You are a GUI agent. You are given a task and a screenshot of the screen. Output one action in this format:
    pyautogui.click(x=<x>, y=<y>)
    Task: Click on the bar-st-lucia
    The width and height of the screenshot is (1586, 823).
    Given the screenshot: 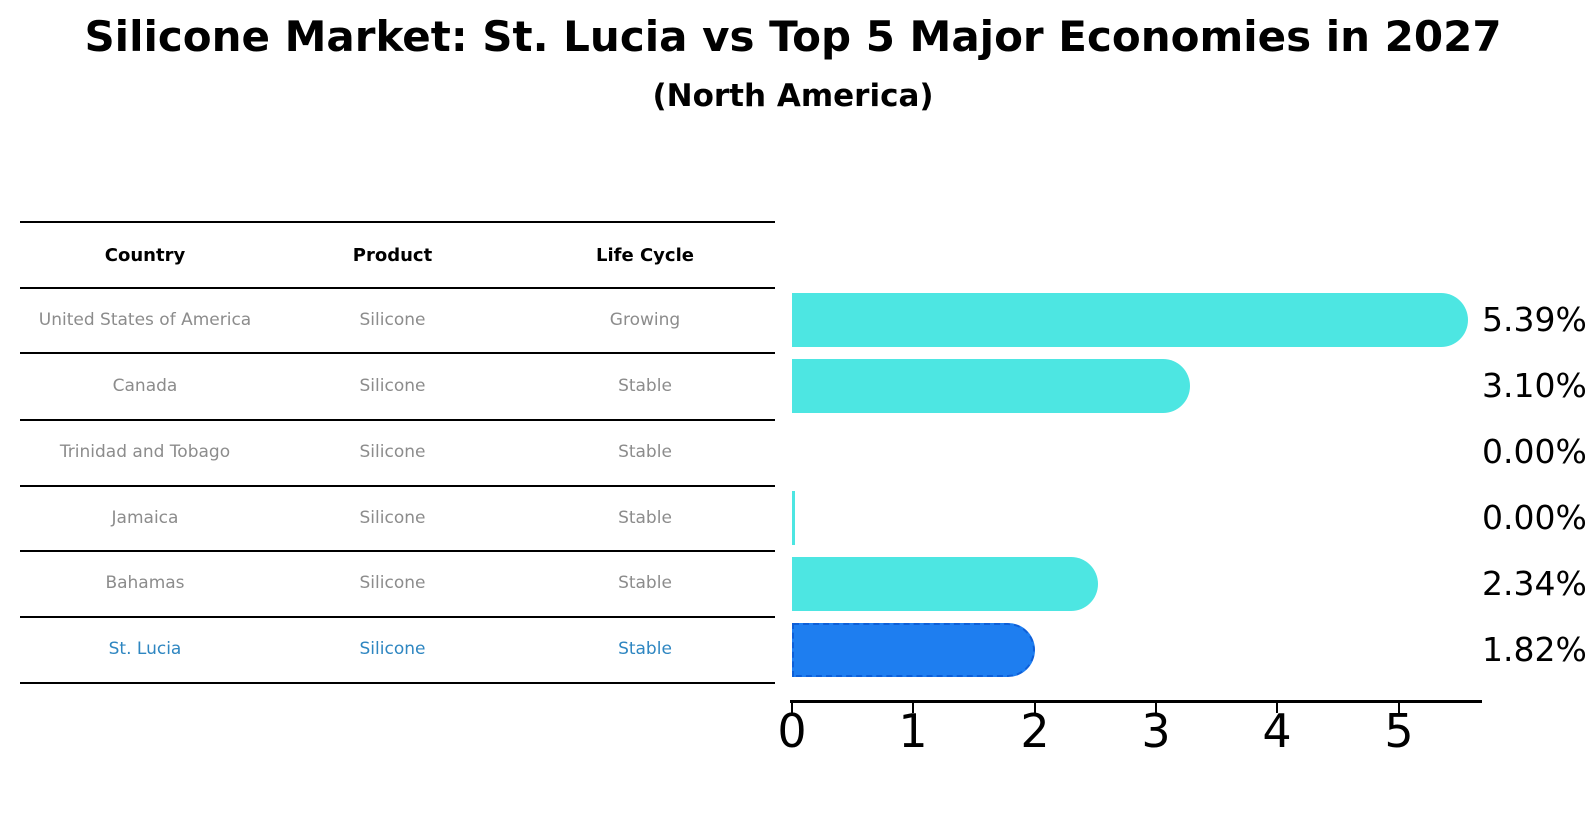 What is the action you would take?
    pyautogui.click(x=913, y=650)
    